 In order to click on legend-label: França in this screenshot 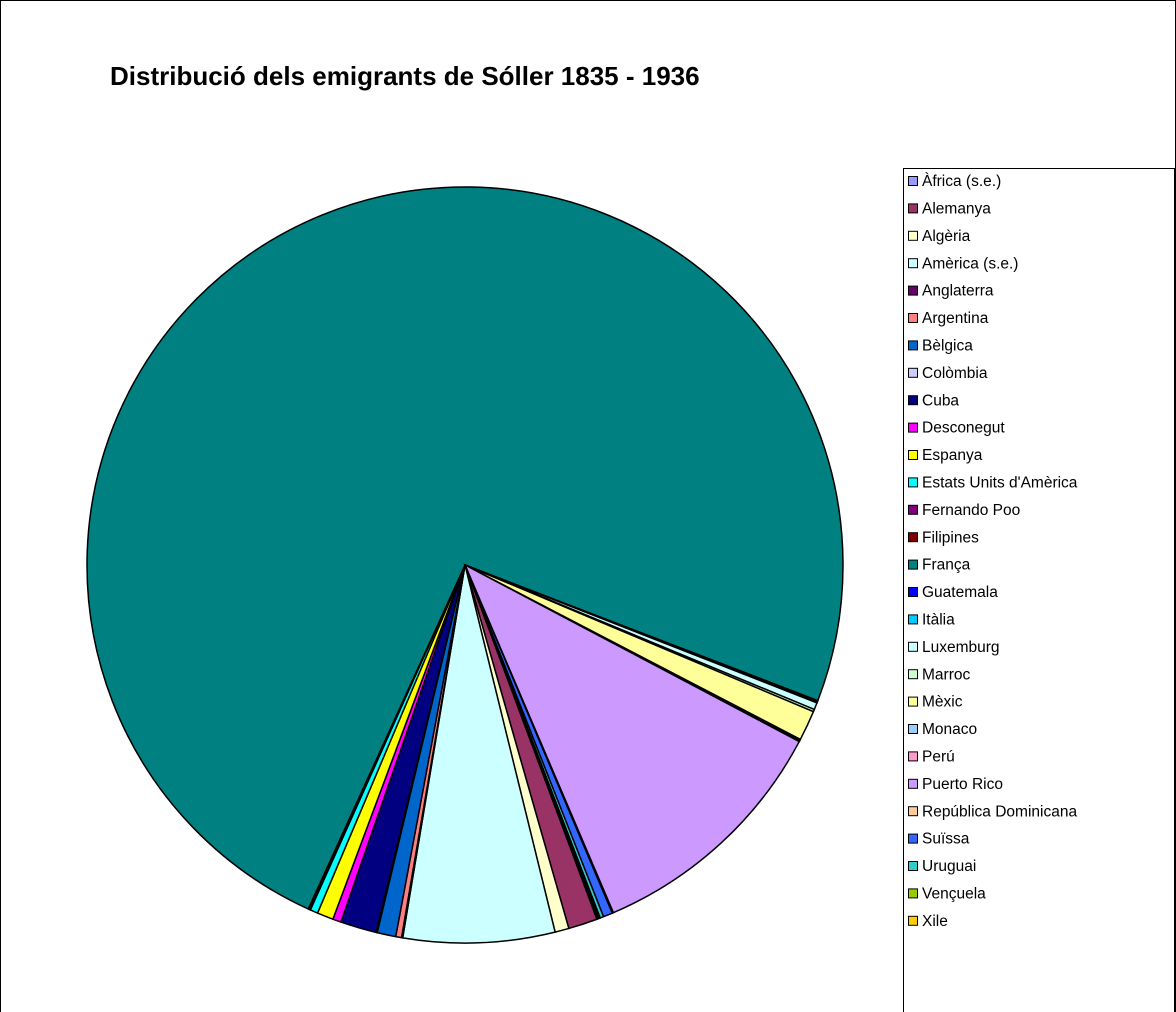, I will do `click(946, 565)`.